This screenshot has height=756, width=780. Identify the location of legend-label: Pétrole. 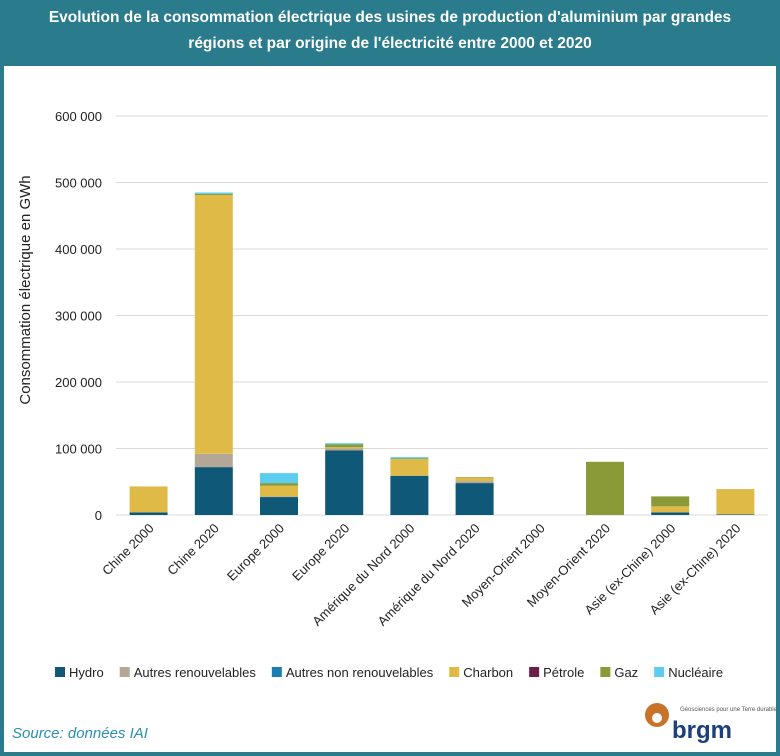
(563, 672).